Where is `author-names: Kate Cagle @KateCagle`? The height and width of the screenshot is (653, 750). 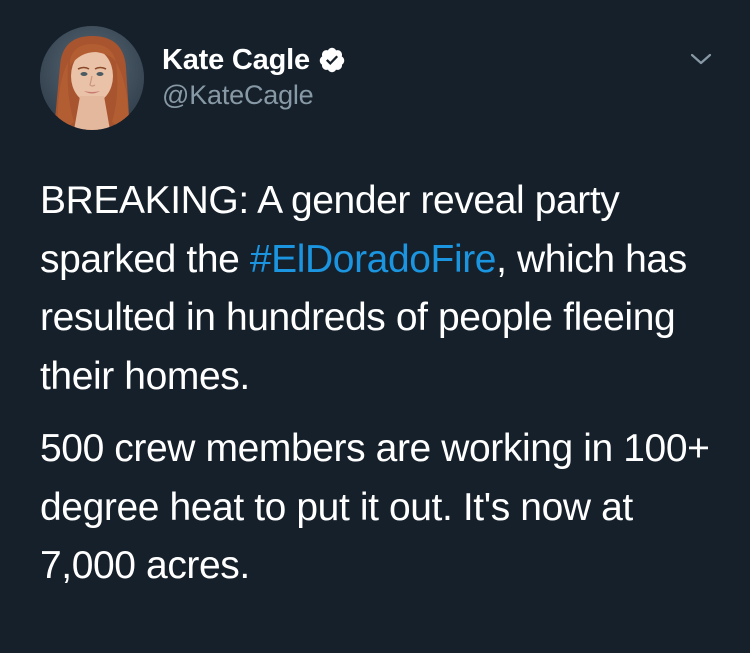 author-names: Kate Cagle @KateCagle is located at coordinates (254, 76).